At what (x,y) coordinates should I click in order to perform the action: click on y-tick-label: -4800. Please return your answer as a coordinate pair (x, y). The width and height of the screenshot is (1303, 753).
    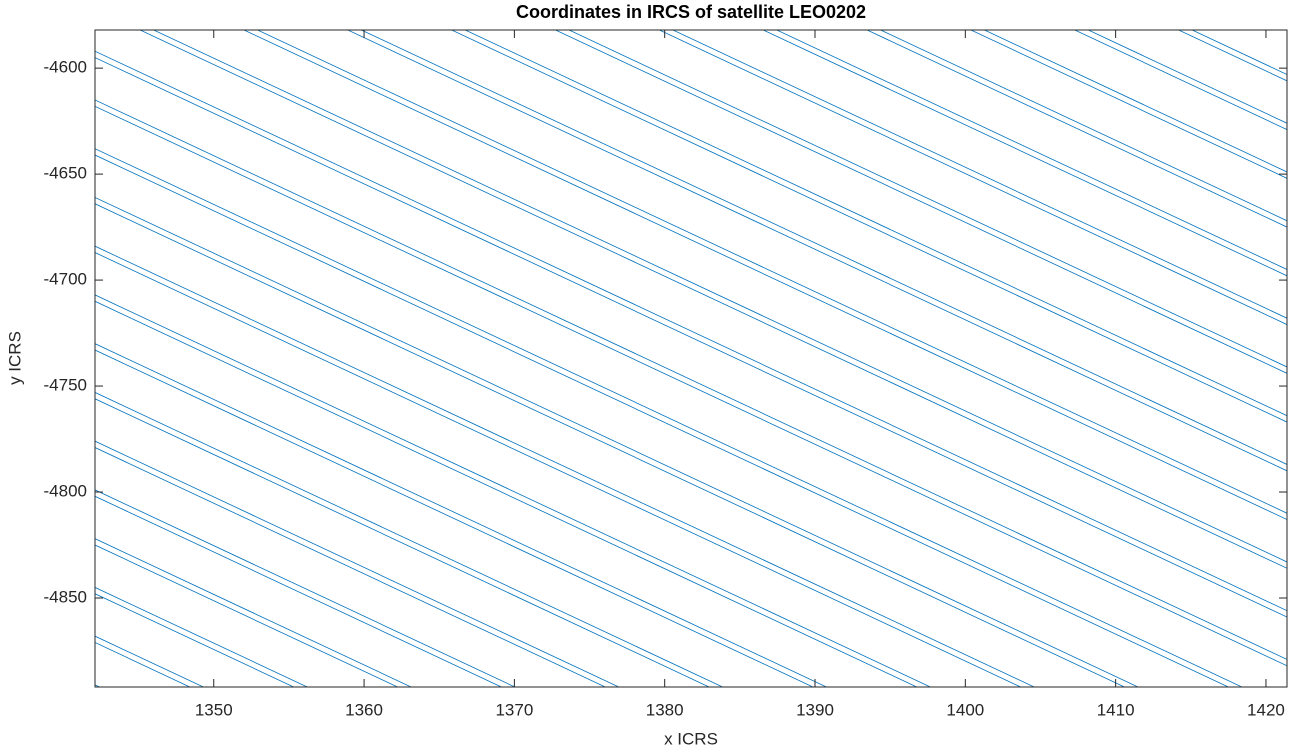
    Looking at the image, I should click on (65, 491).